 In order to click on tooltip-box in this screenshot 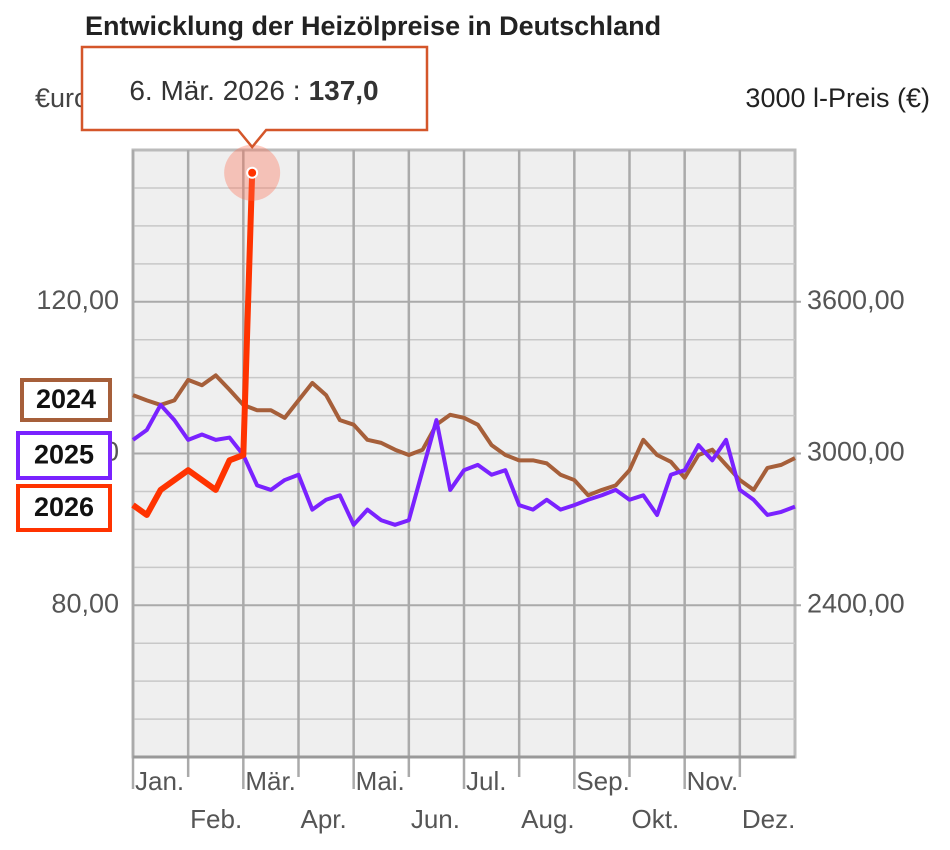, I will do `click(254, 97)`.